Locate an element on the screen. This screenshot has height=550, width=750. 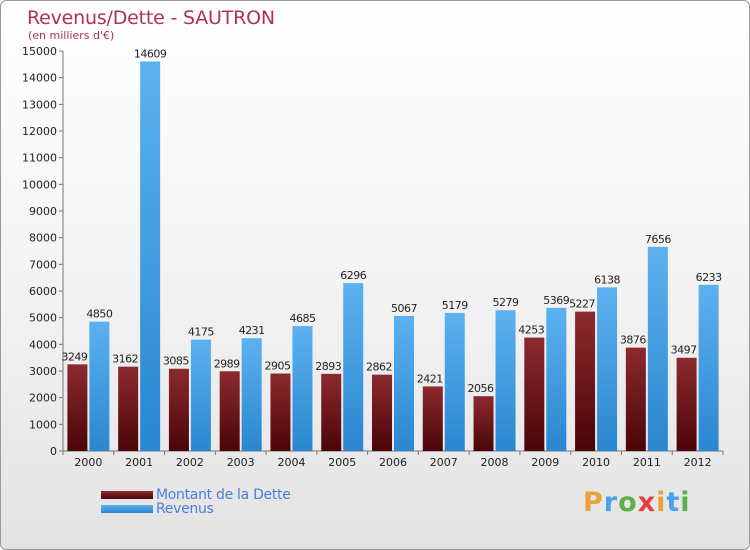
data-label: 2421 is located at coordinates (430, 378).